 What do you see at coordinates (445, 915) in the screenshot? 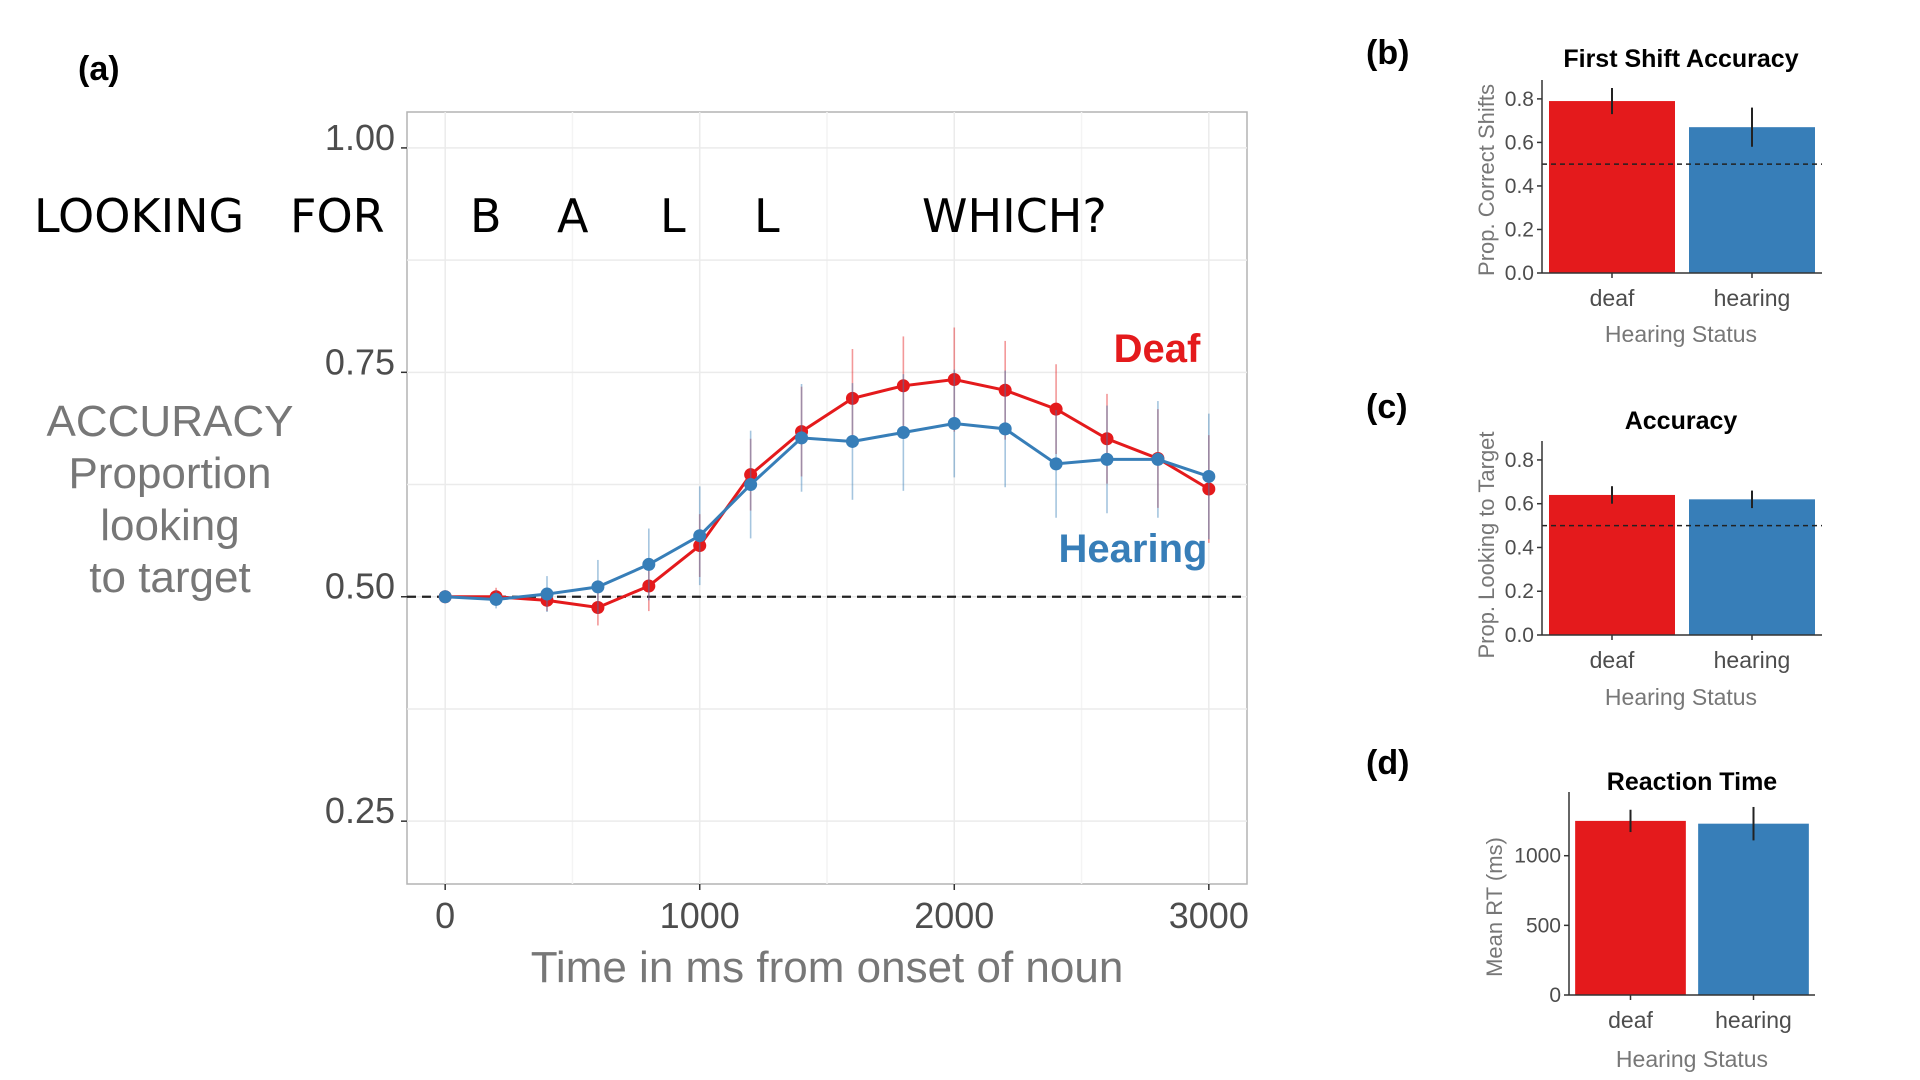
I see `x-tick-label: 0` at bounding box center [445, 915].